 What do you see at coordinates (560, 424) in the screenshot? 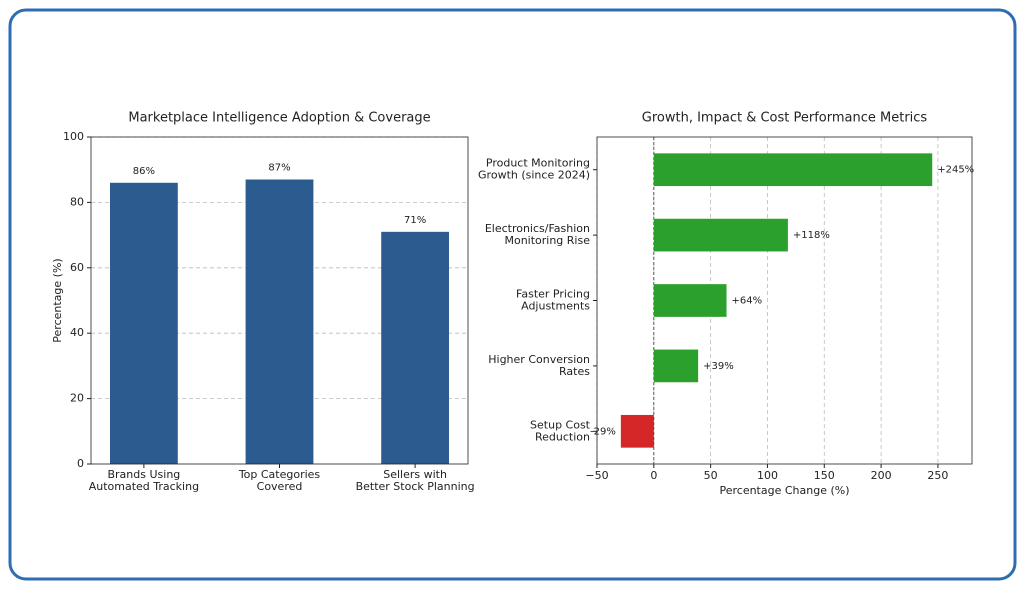
I see `y-tick-label: Setup Cost` at bounding box center [560, 424].